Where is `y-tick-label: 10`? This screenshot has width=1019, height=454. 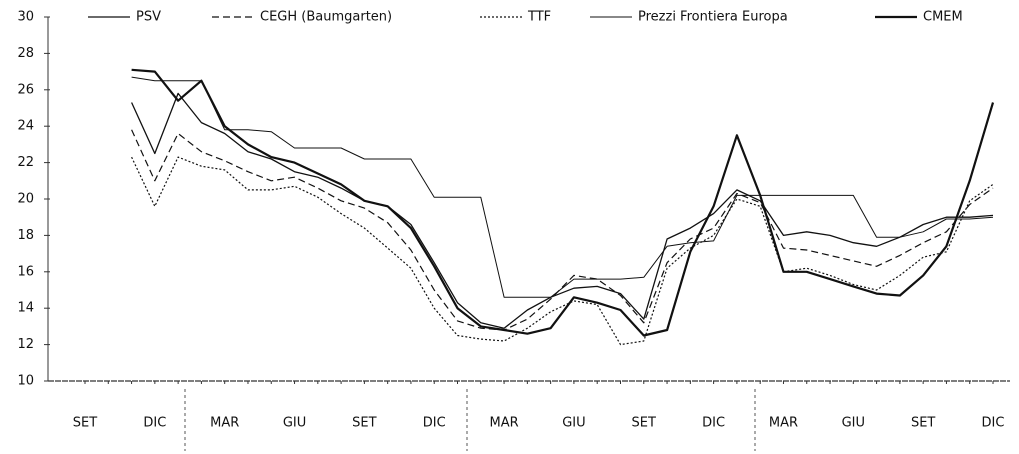
y-tick-label: 10 is located at coordinates (25, 381).